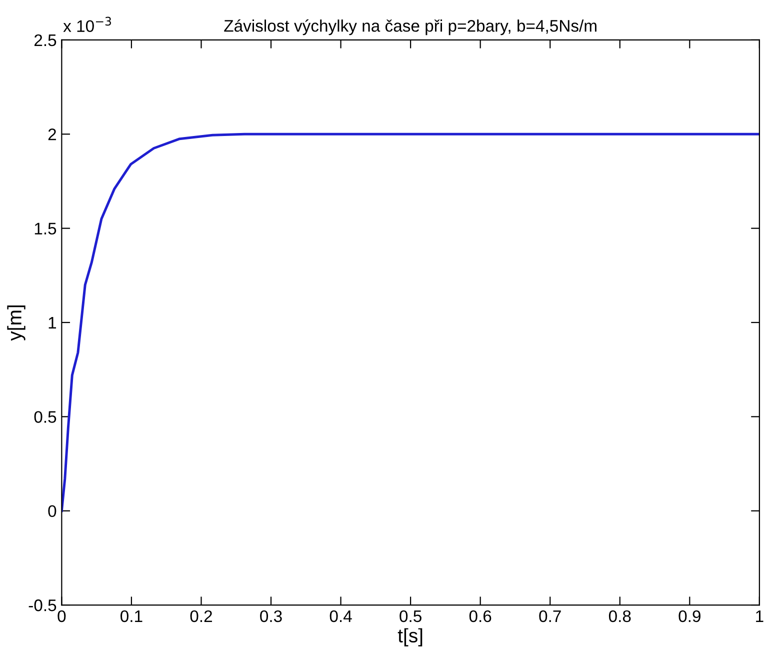 The image size is (771, 655). I want to click on y-tick-label: 1.5, so click(45, 228).